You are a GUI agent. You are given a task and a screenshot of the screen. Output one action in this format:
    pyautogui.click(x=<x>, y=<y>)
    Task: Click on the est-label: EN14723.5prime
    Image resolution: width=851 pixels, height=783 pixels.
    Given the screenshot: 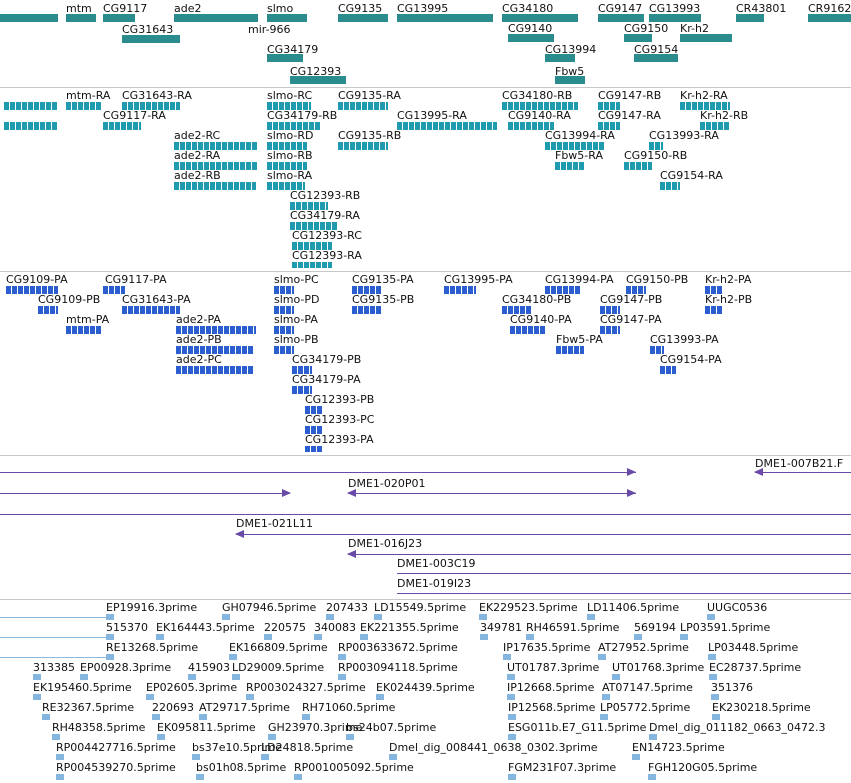 What is the action you would take?
    pyautogui.click(x=678, y=747)
    